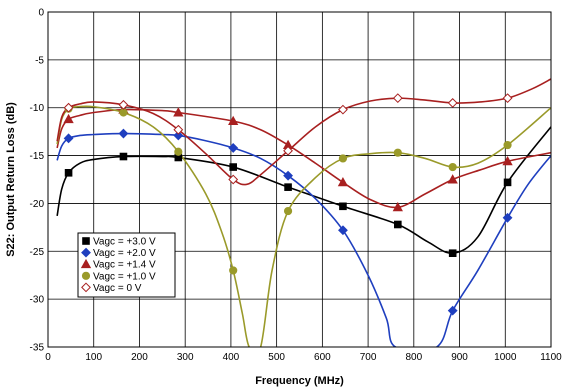 This screenshot has height=391, width=563. I want to click on legend-label: Vagc = +1.0 V, so click(124, 276).